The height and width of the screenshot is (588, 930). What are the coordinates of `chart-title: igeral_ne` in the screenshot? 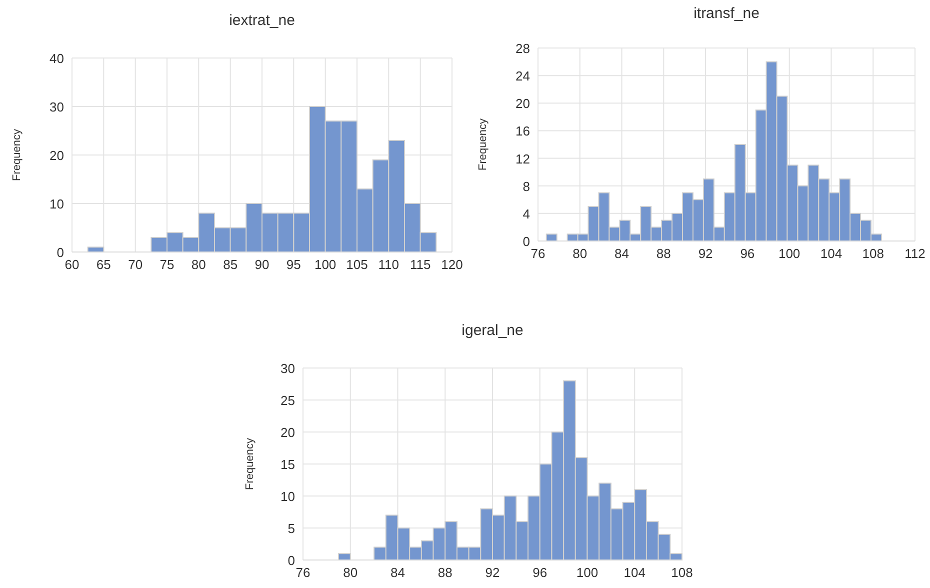 It's located at (493, 330).